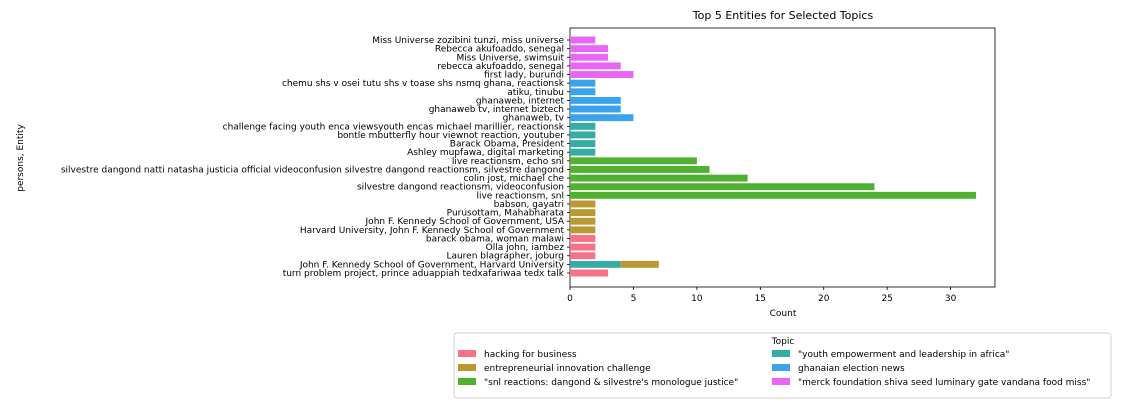 This screenshot has height=407, width=1130. Describe the element at coordinates (783, 314) in the screenshot. I see `x-axis-title: Count` at that location.